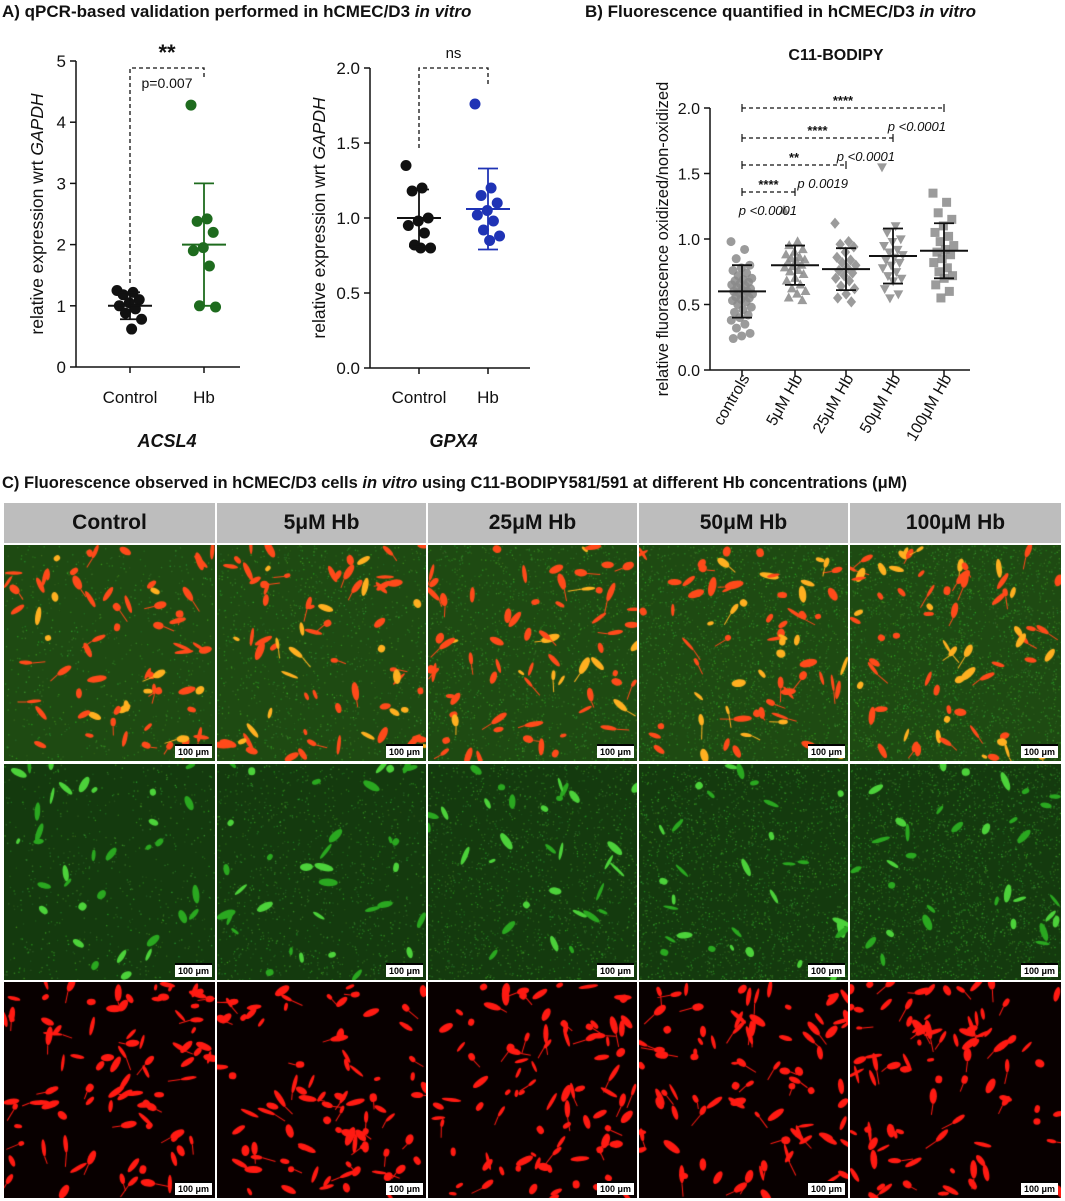  Describe the element at coordinates (419, 397) in the screenshot. I see `gpx4-x-tick-label: Control` at that location.